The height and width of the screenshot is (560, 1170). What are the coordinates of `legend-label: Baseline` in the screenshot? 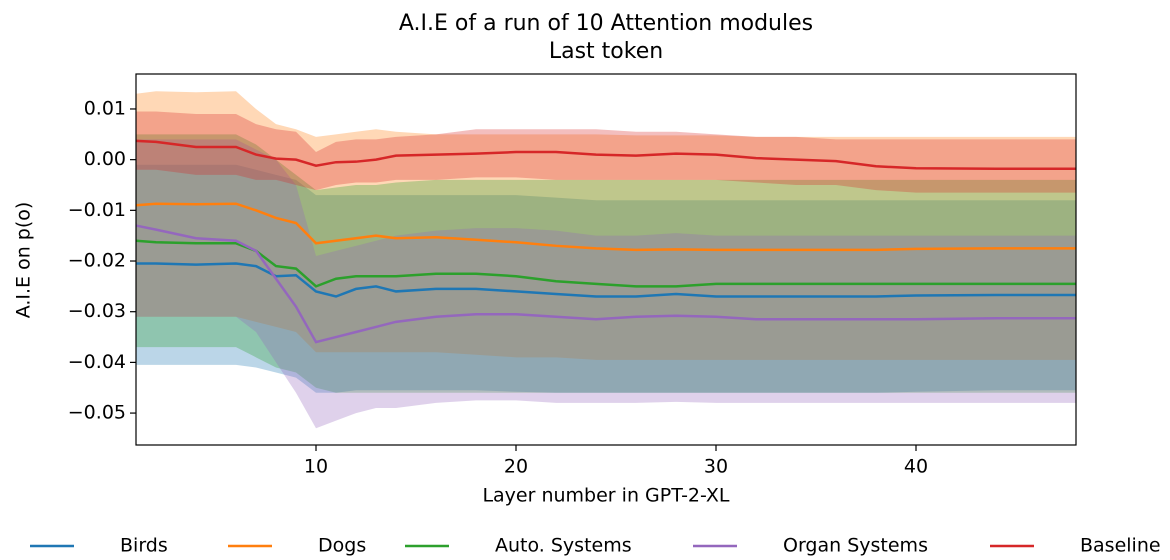 It's located at (1120, 546).